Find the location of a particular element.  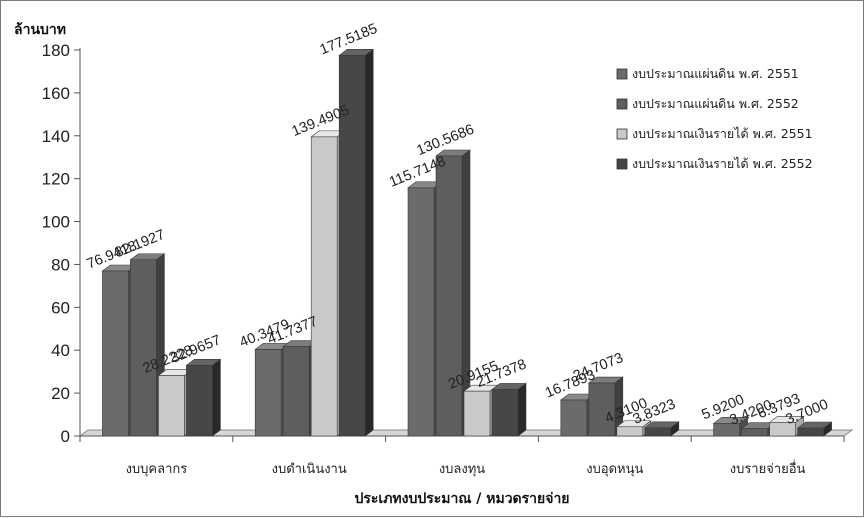

x-tick-label: งบดำเนินงาน is located at coordinates (309, 469).